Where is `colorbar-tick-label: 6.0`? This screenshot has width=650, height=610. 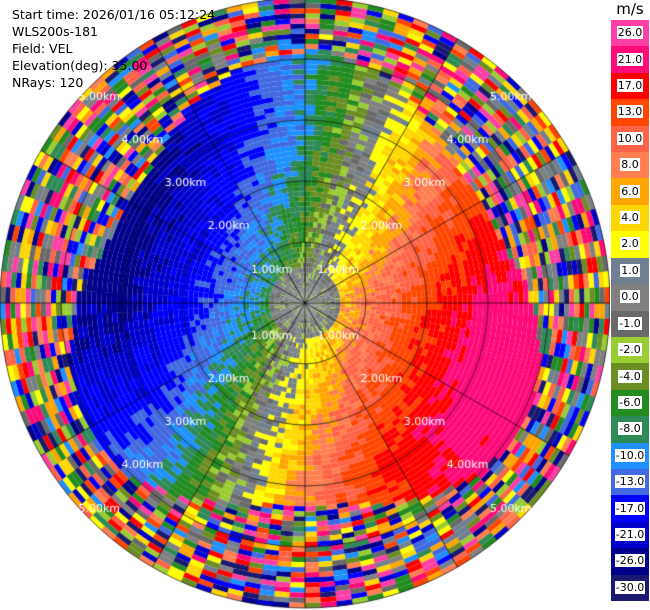 colorbar-tick-label: 6.0 is located at coordinates (630, 191).